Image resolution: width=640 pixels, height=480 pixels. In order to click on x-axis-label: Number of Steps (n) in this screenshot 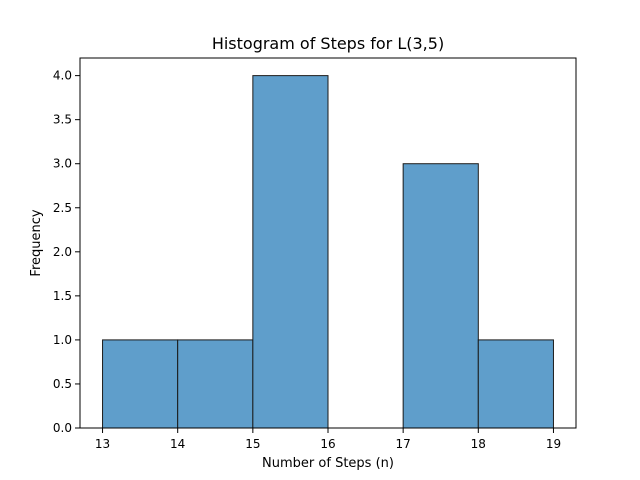, I will do `click(328, 463)`.